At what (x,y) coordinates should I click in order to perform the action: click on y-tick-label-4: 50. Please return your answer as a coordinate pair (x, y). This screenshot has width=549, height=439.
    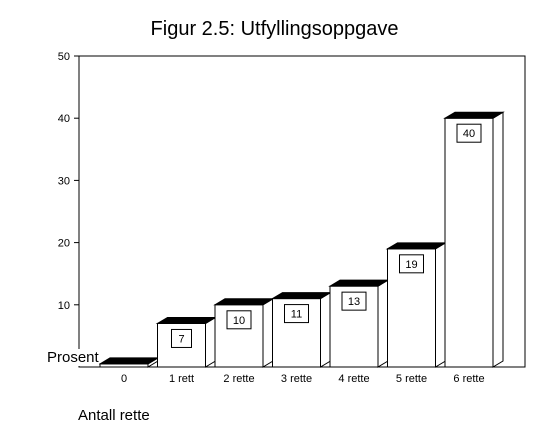
    Looking at the image, I should click on (64, 57).